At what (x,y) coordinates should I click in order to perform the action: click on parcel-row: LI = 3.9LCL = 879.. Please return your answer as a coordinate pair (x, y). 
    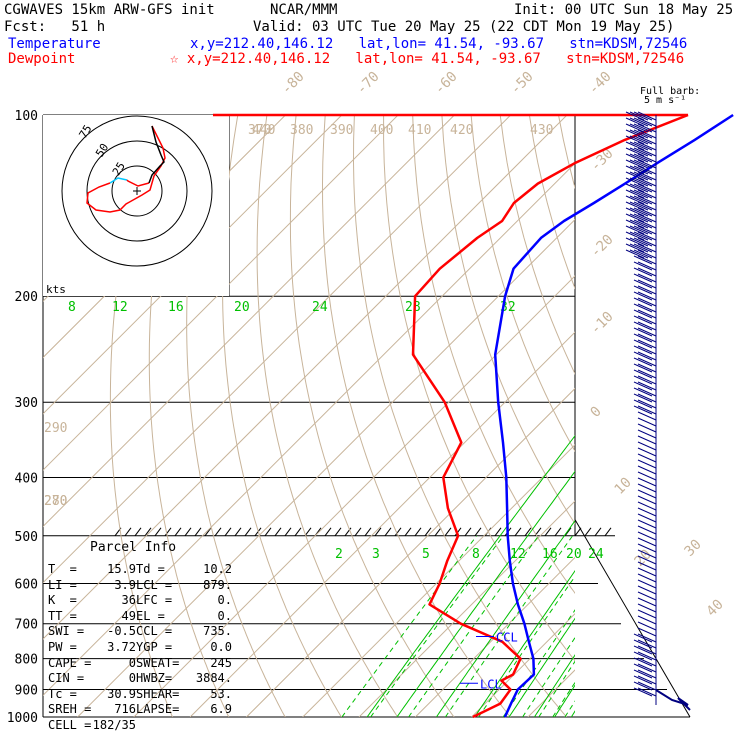
    Looking at the image, I should click on (140, 585).